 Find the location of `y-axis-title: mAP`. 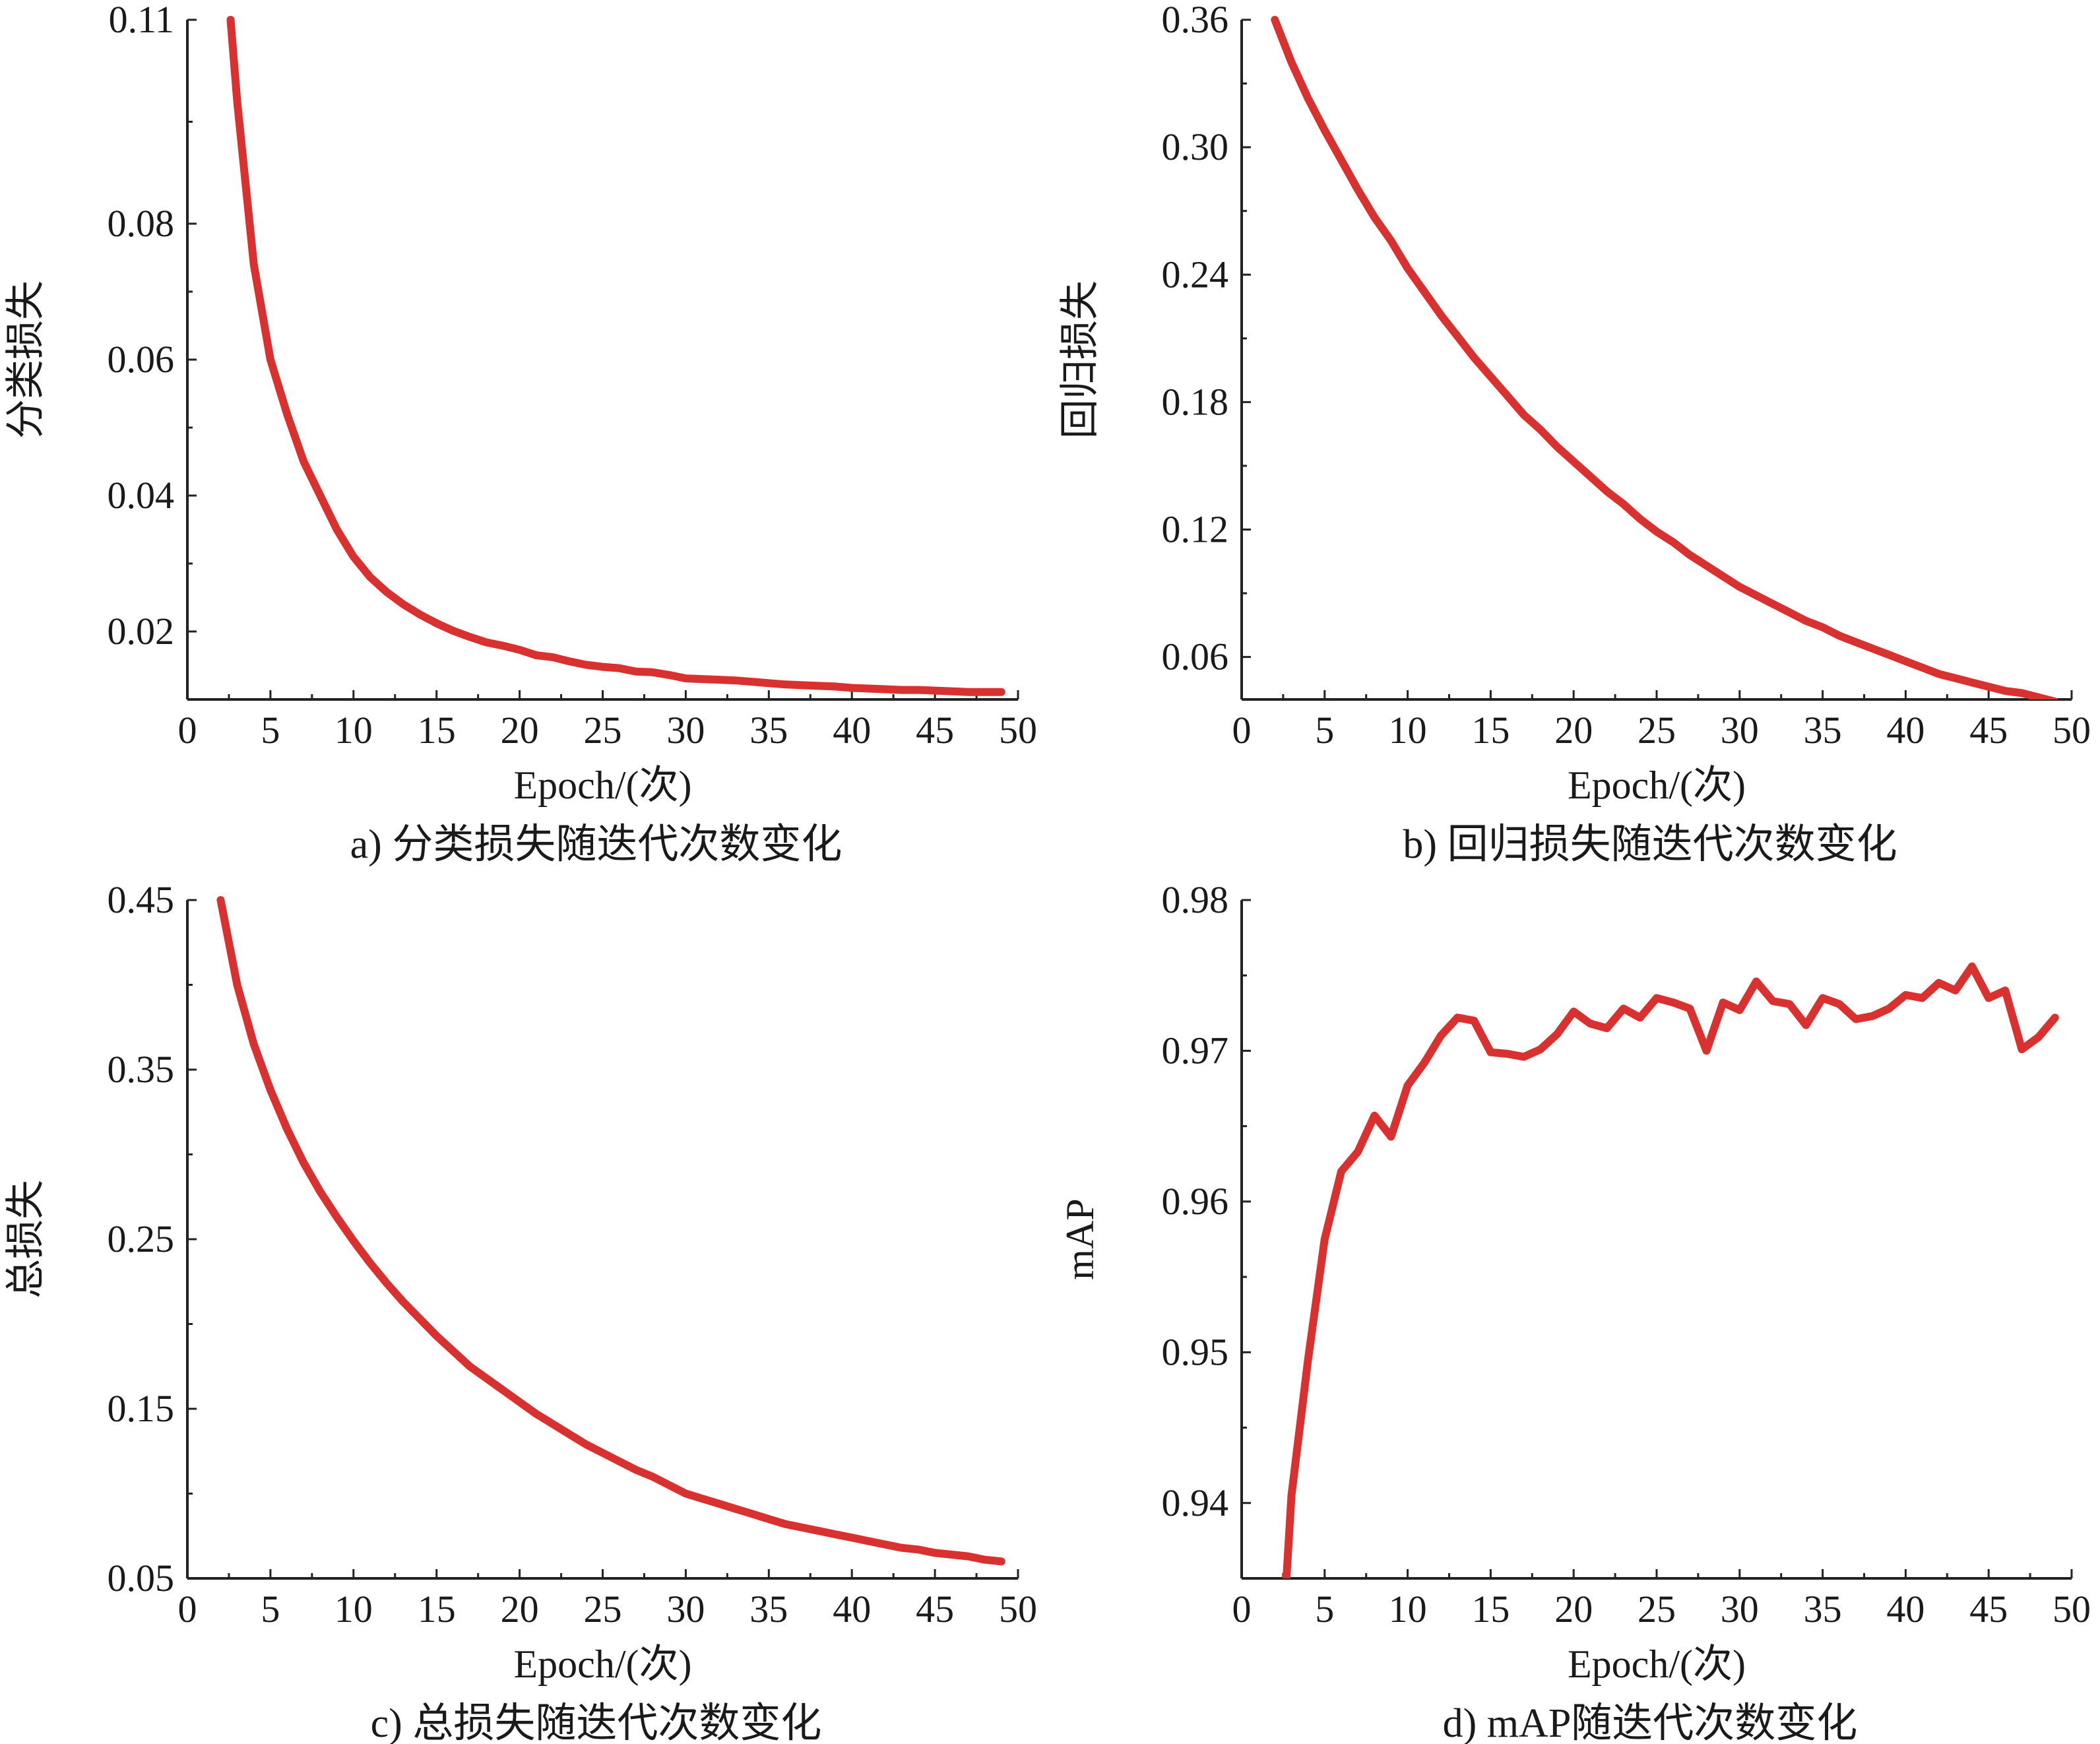

y-axis-title: mAP is located at coordinates (1080, 1239).